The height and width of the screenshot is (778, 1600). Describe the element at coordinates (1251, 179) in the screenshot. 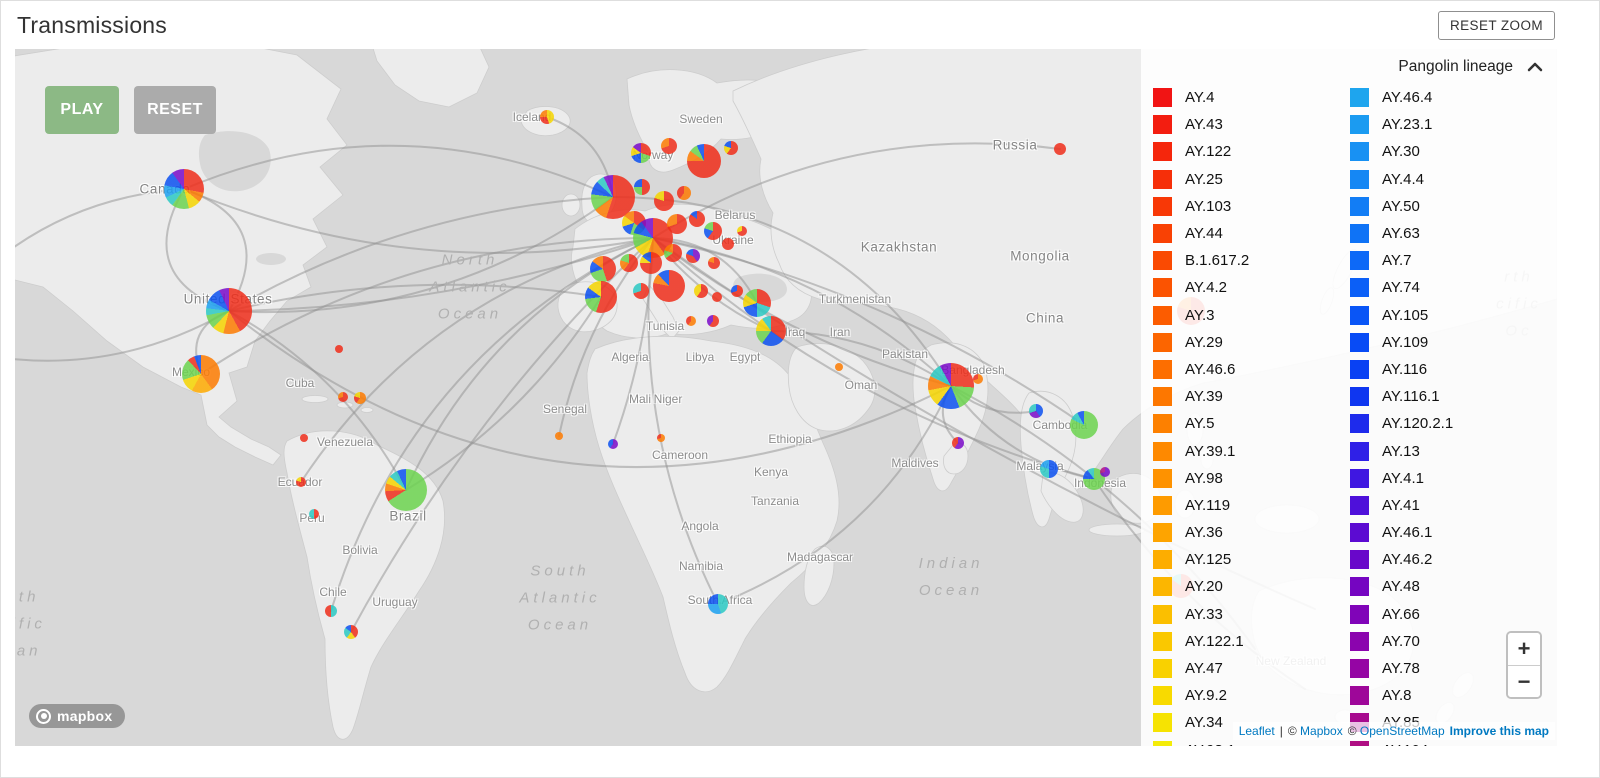

I see `legend-item: AY.25` at that location.